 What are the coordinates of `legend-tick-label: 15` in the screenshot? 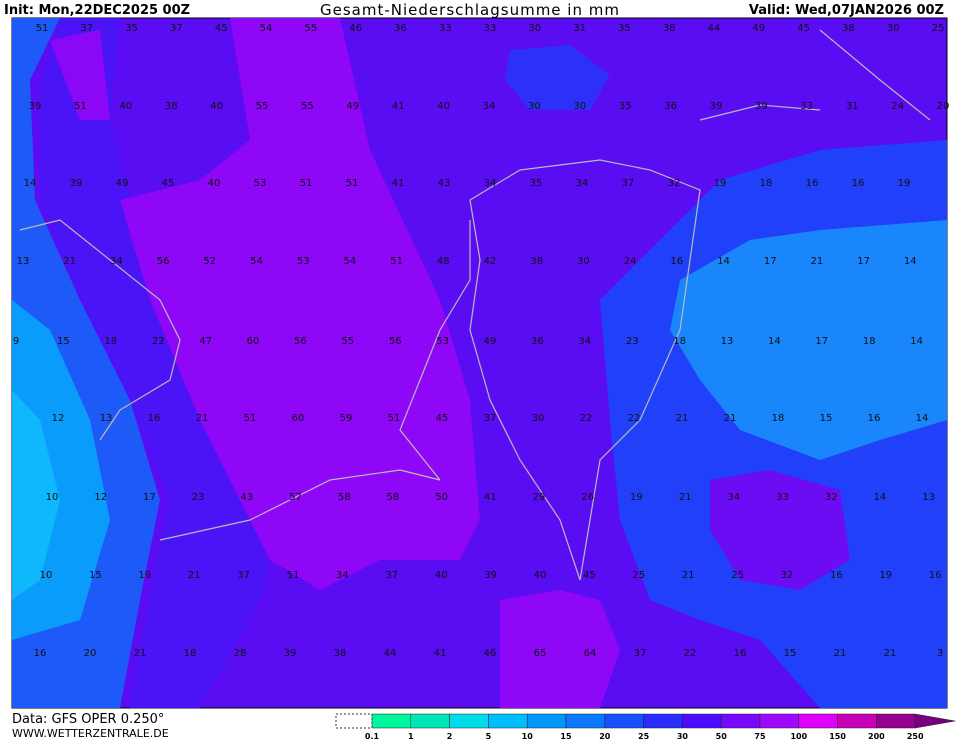 It's located at (566, 736).